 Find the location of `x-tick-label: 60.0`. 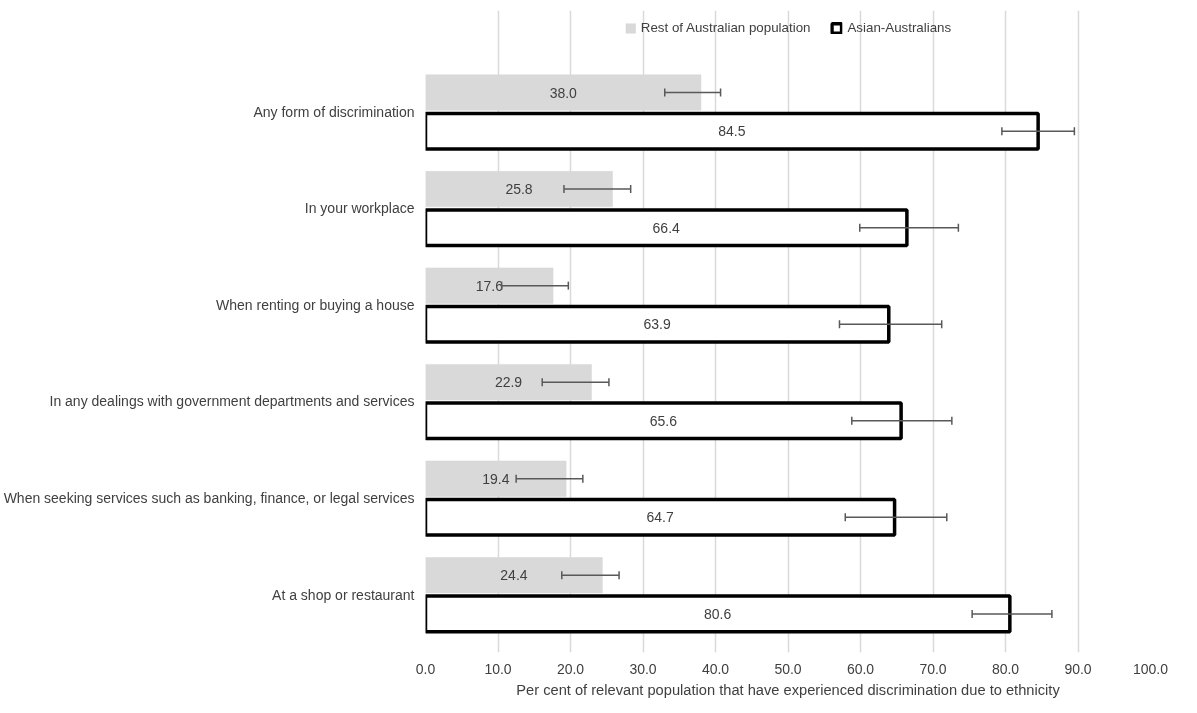

x-tick-label: 60.0 is located at coordinates (860, 668).